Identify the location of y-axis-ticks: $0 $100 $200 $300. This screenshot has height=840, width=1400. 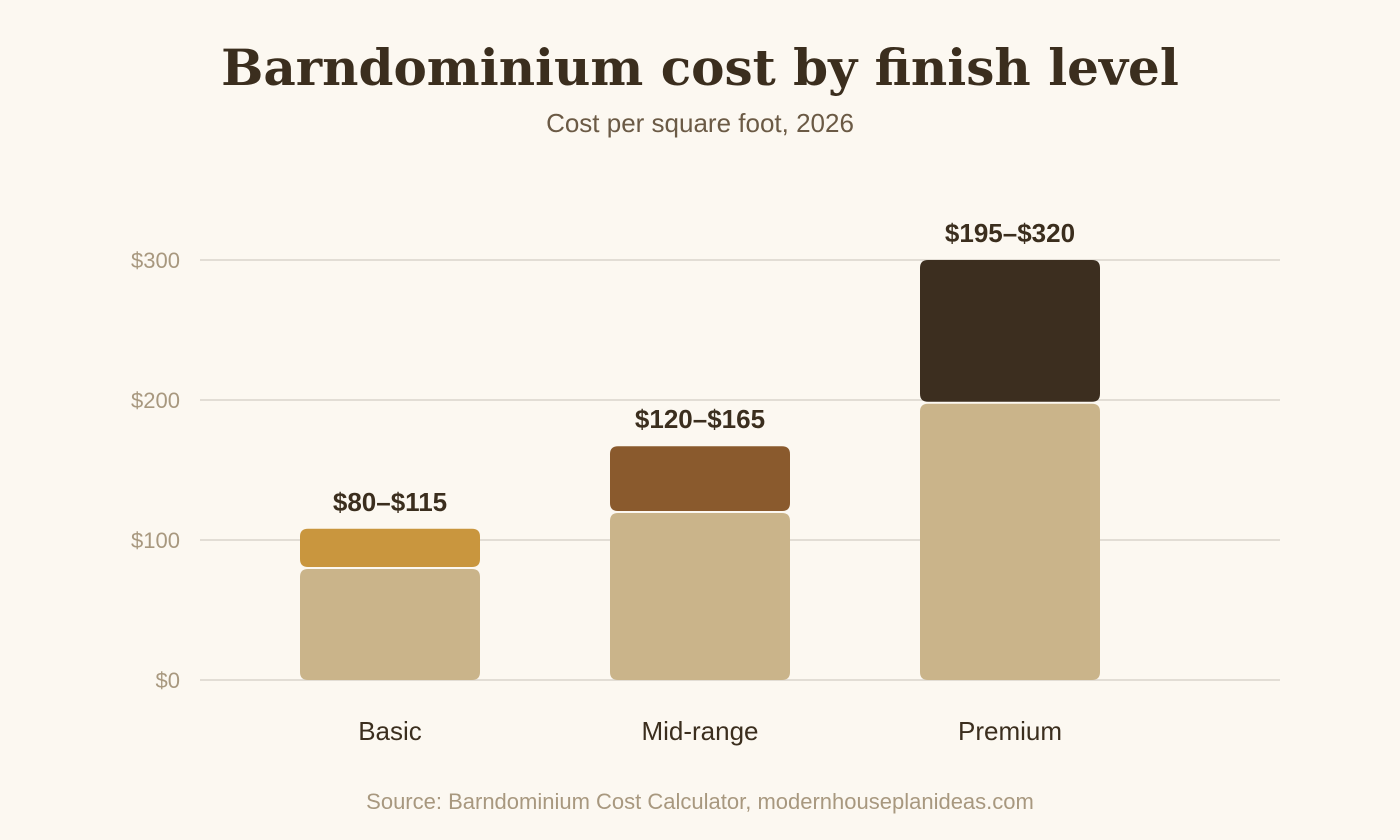
(155, 470).